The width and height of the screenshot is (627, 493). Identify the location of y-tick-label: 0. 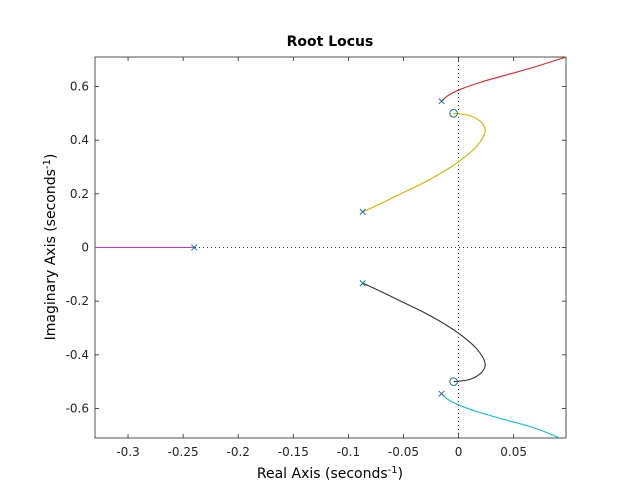
(85, 248).